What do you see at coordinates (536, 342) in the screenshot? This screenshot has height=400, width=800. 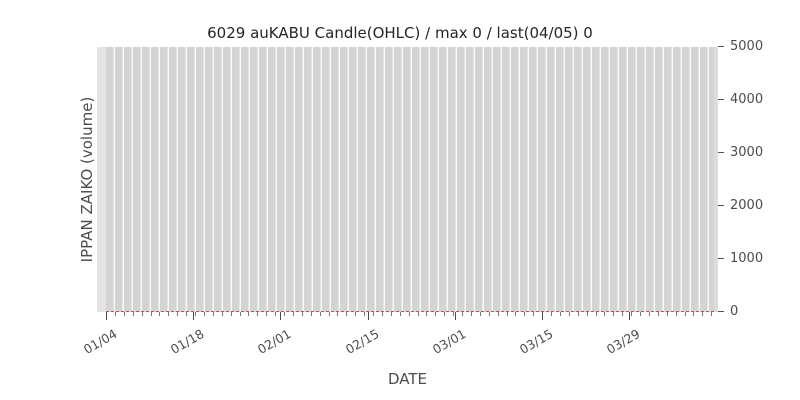 I see `x-axis-tick-label: 03/15` at bounding box center [536, 342].